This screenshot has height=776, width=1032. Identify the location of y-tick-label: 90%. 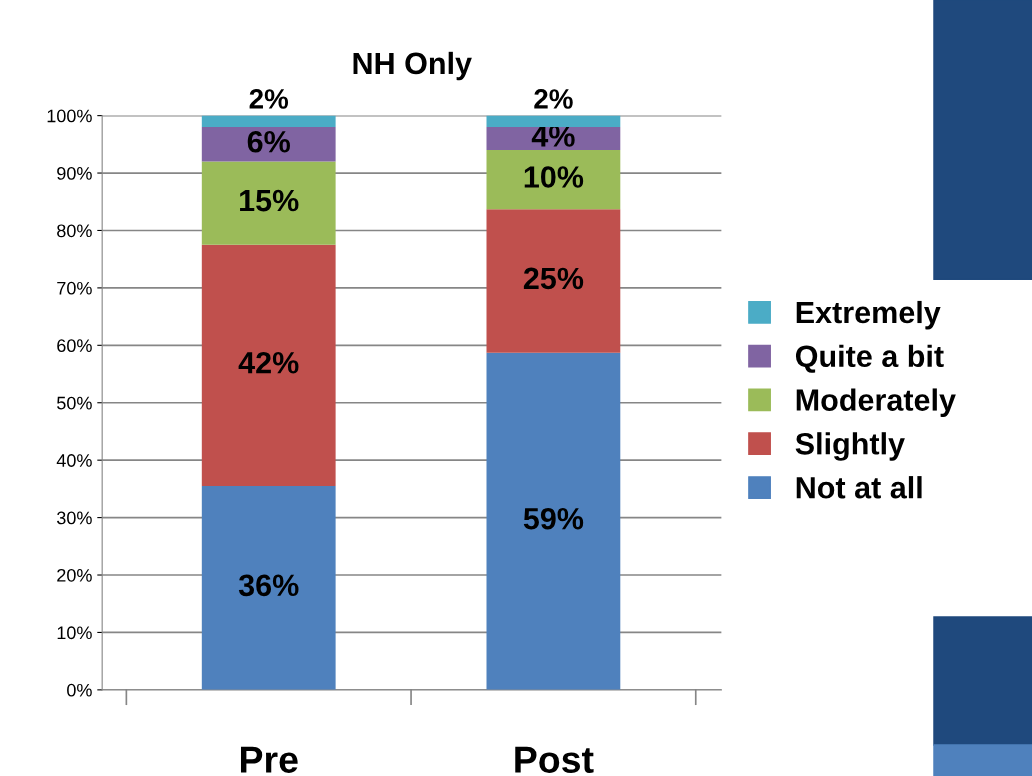
(74, 173).